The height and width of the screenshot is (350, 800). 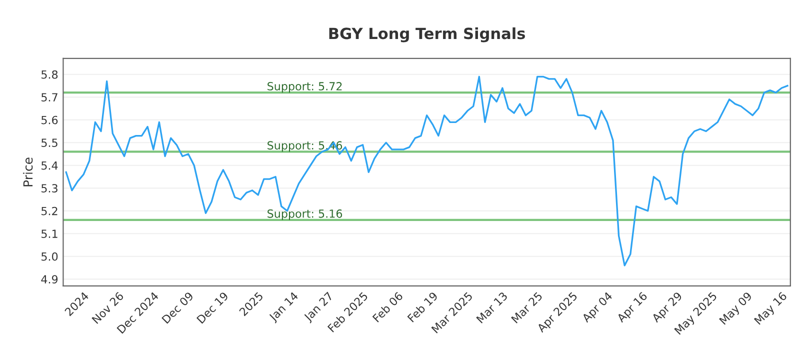 What do you see at coordinates (50, 74) in the screenshot?
I see `y-tick-label: 5.8` at bounding box center [50, 74].